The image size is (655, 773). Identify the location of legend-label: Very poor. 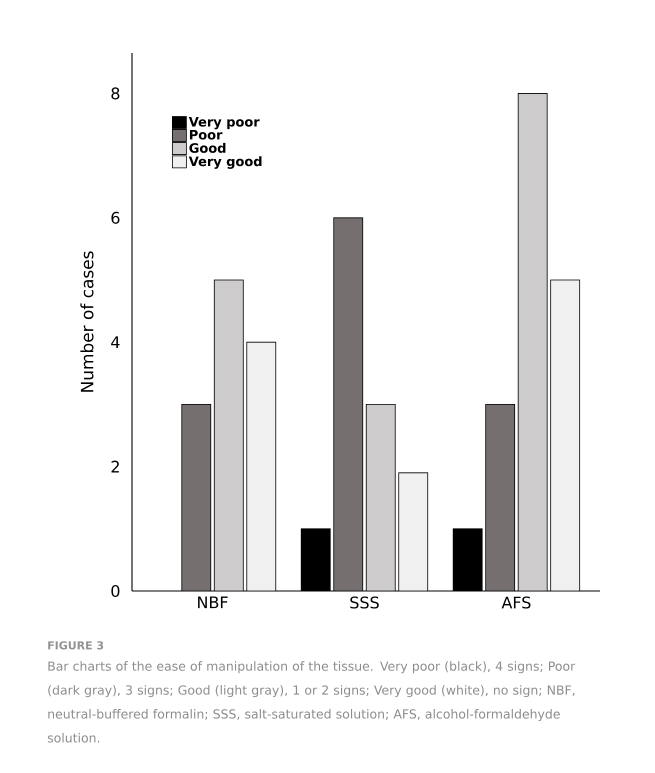
(224, 123).